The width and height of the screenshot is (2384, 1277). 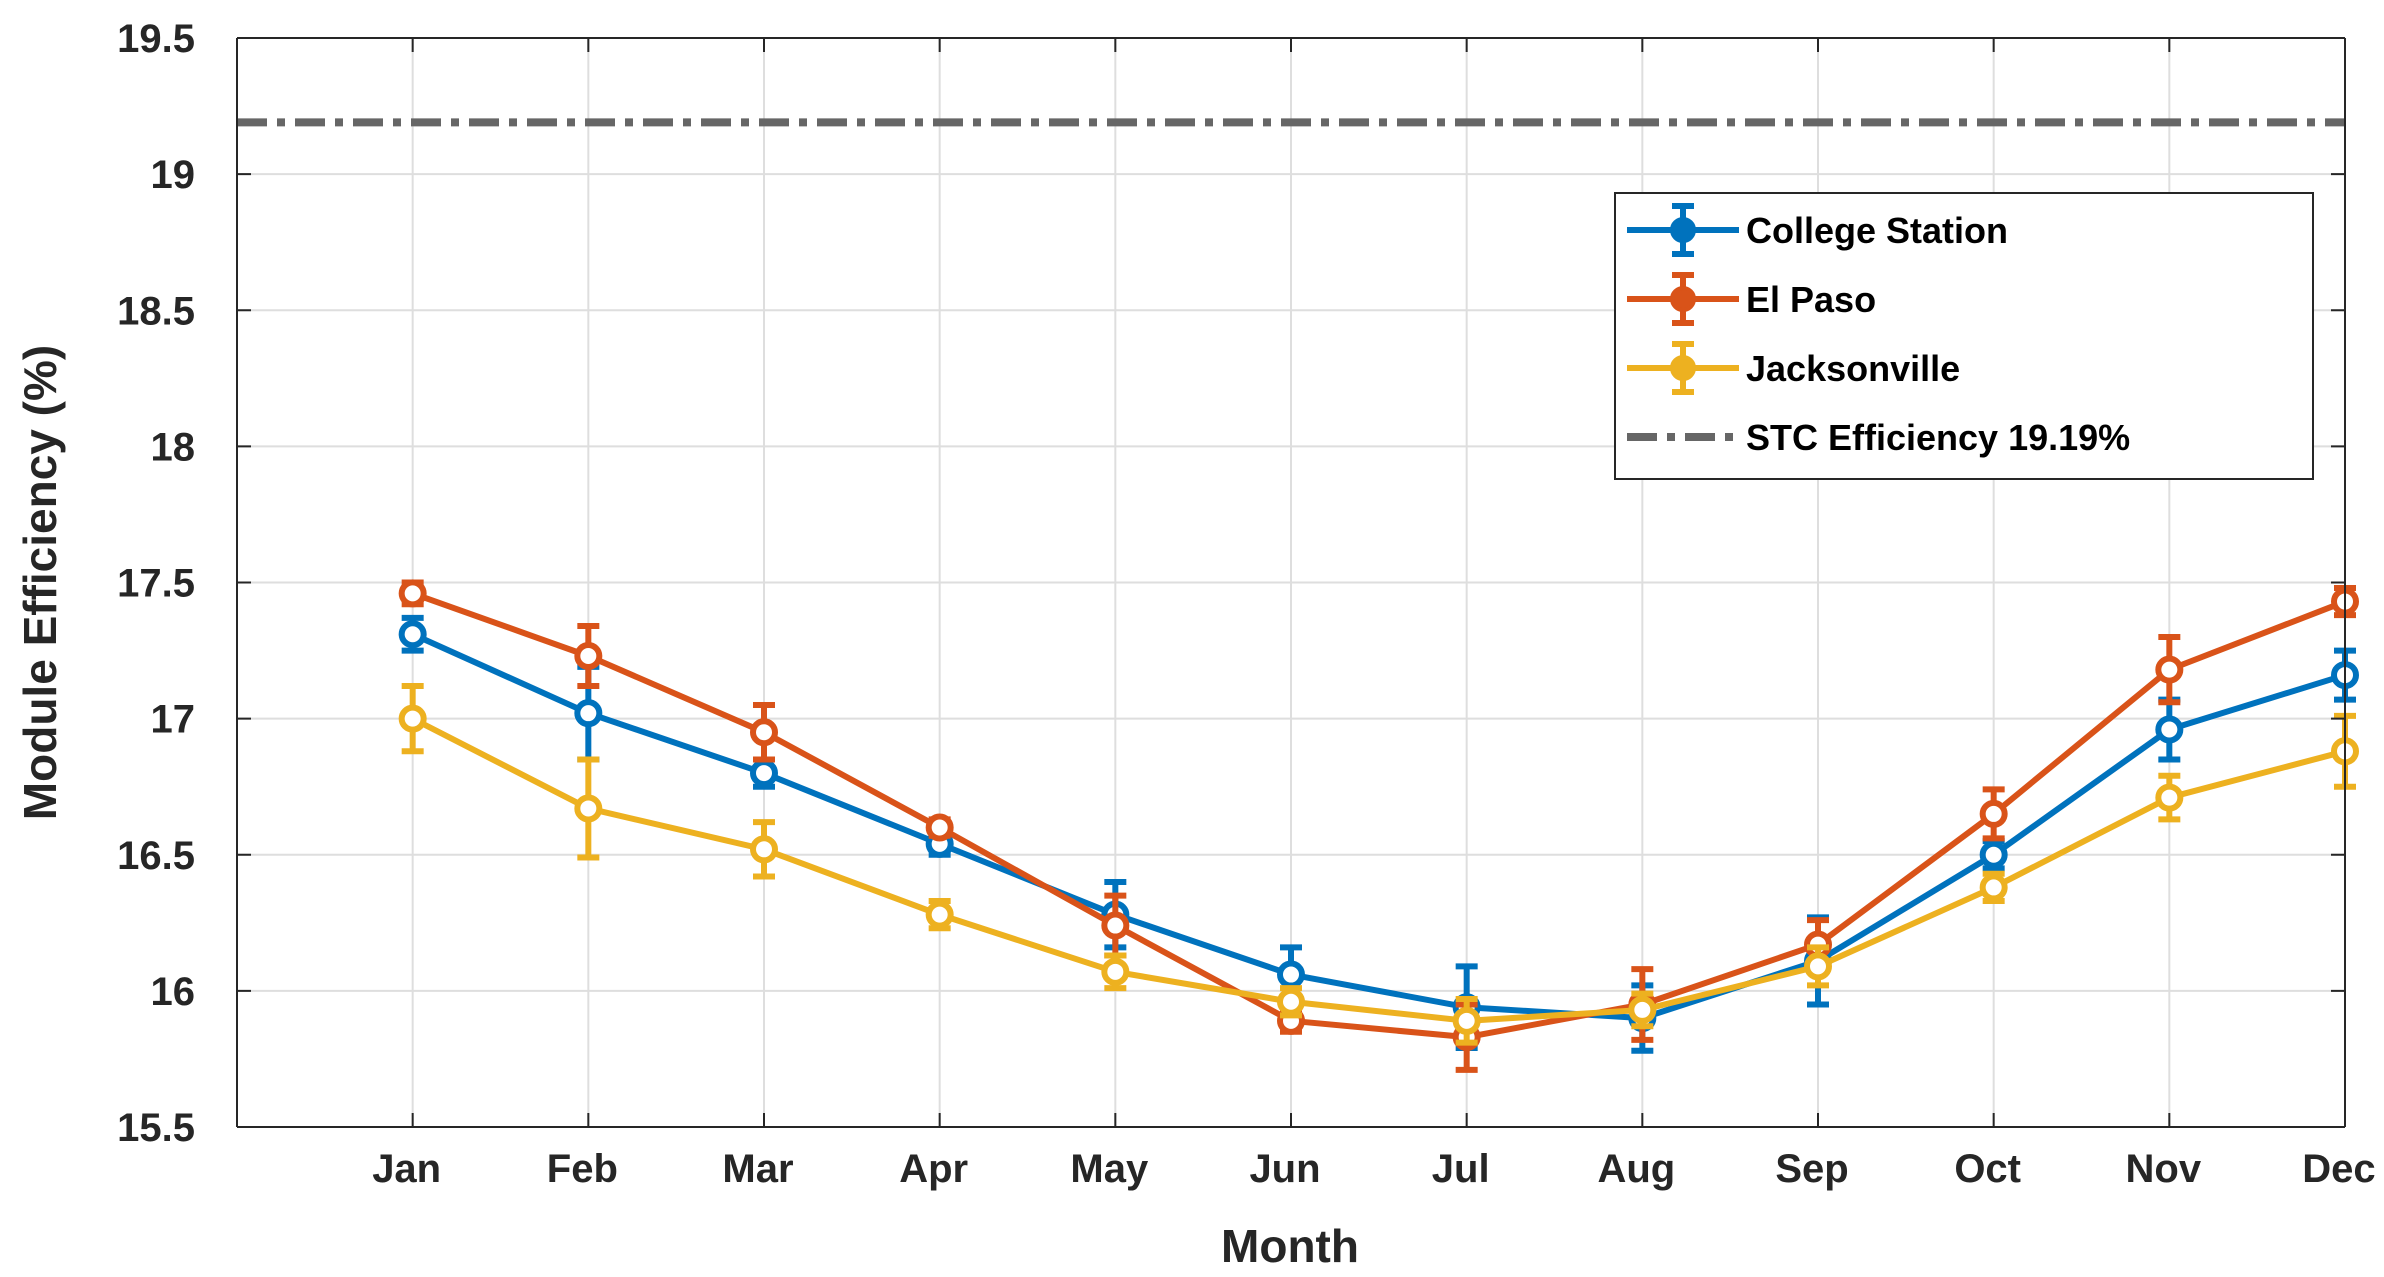 What do you see at coordinates (1811, 299) in the screenshot?
I see `legend-label: El Paso` at bounding box center [1811, 299].